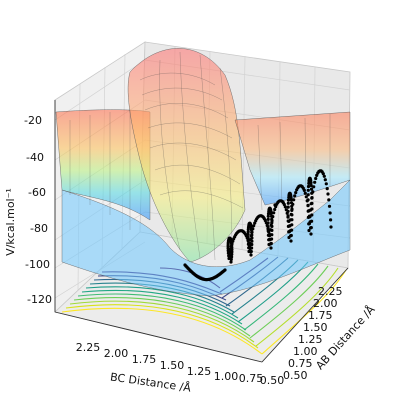 This screenshot has height=400, width=400. Describe the element at coordinates (28, 210) in the screenshot. I see `z-axis: -20 -40 -60 -80 -100 -120 V/kcal.mol⁻¹` at that location.